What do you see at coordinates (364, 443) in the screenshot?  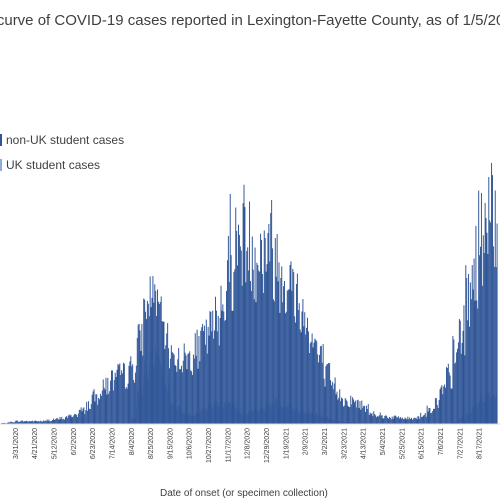 I see `x-tick-label: 4/13/2021` at bounding box center [364, 443].